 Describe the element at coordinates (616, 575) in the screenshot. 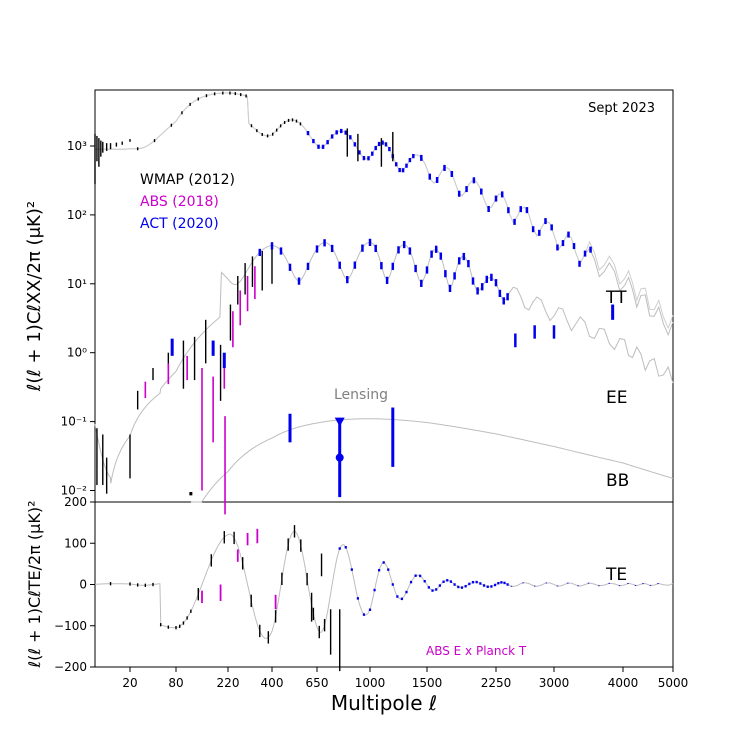

I see `label-te: TE` at that location.